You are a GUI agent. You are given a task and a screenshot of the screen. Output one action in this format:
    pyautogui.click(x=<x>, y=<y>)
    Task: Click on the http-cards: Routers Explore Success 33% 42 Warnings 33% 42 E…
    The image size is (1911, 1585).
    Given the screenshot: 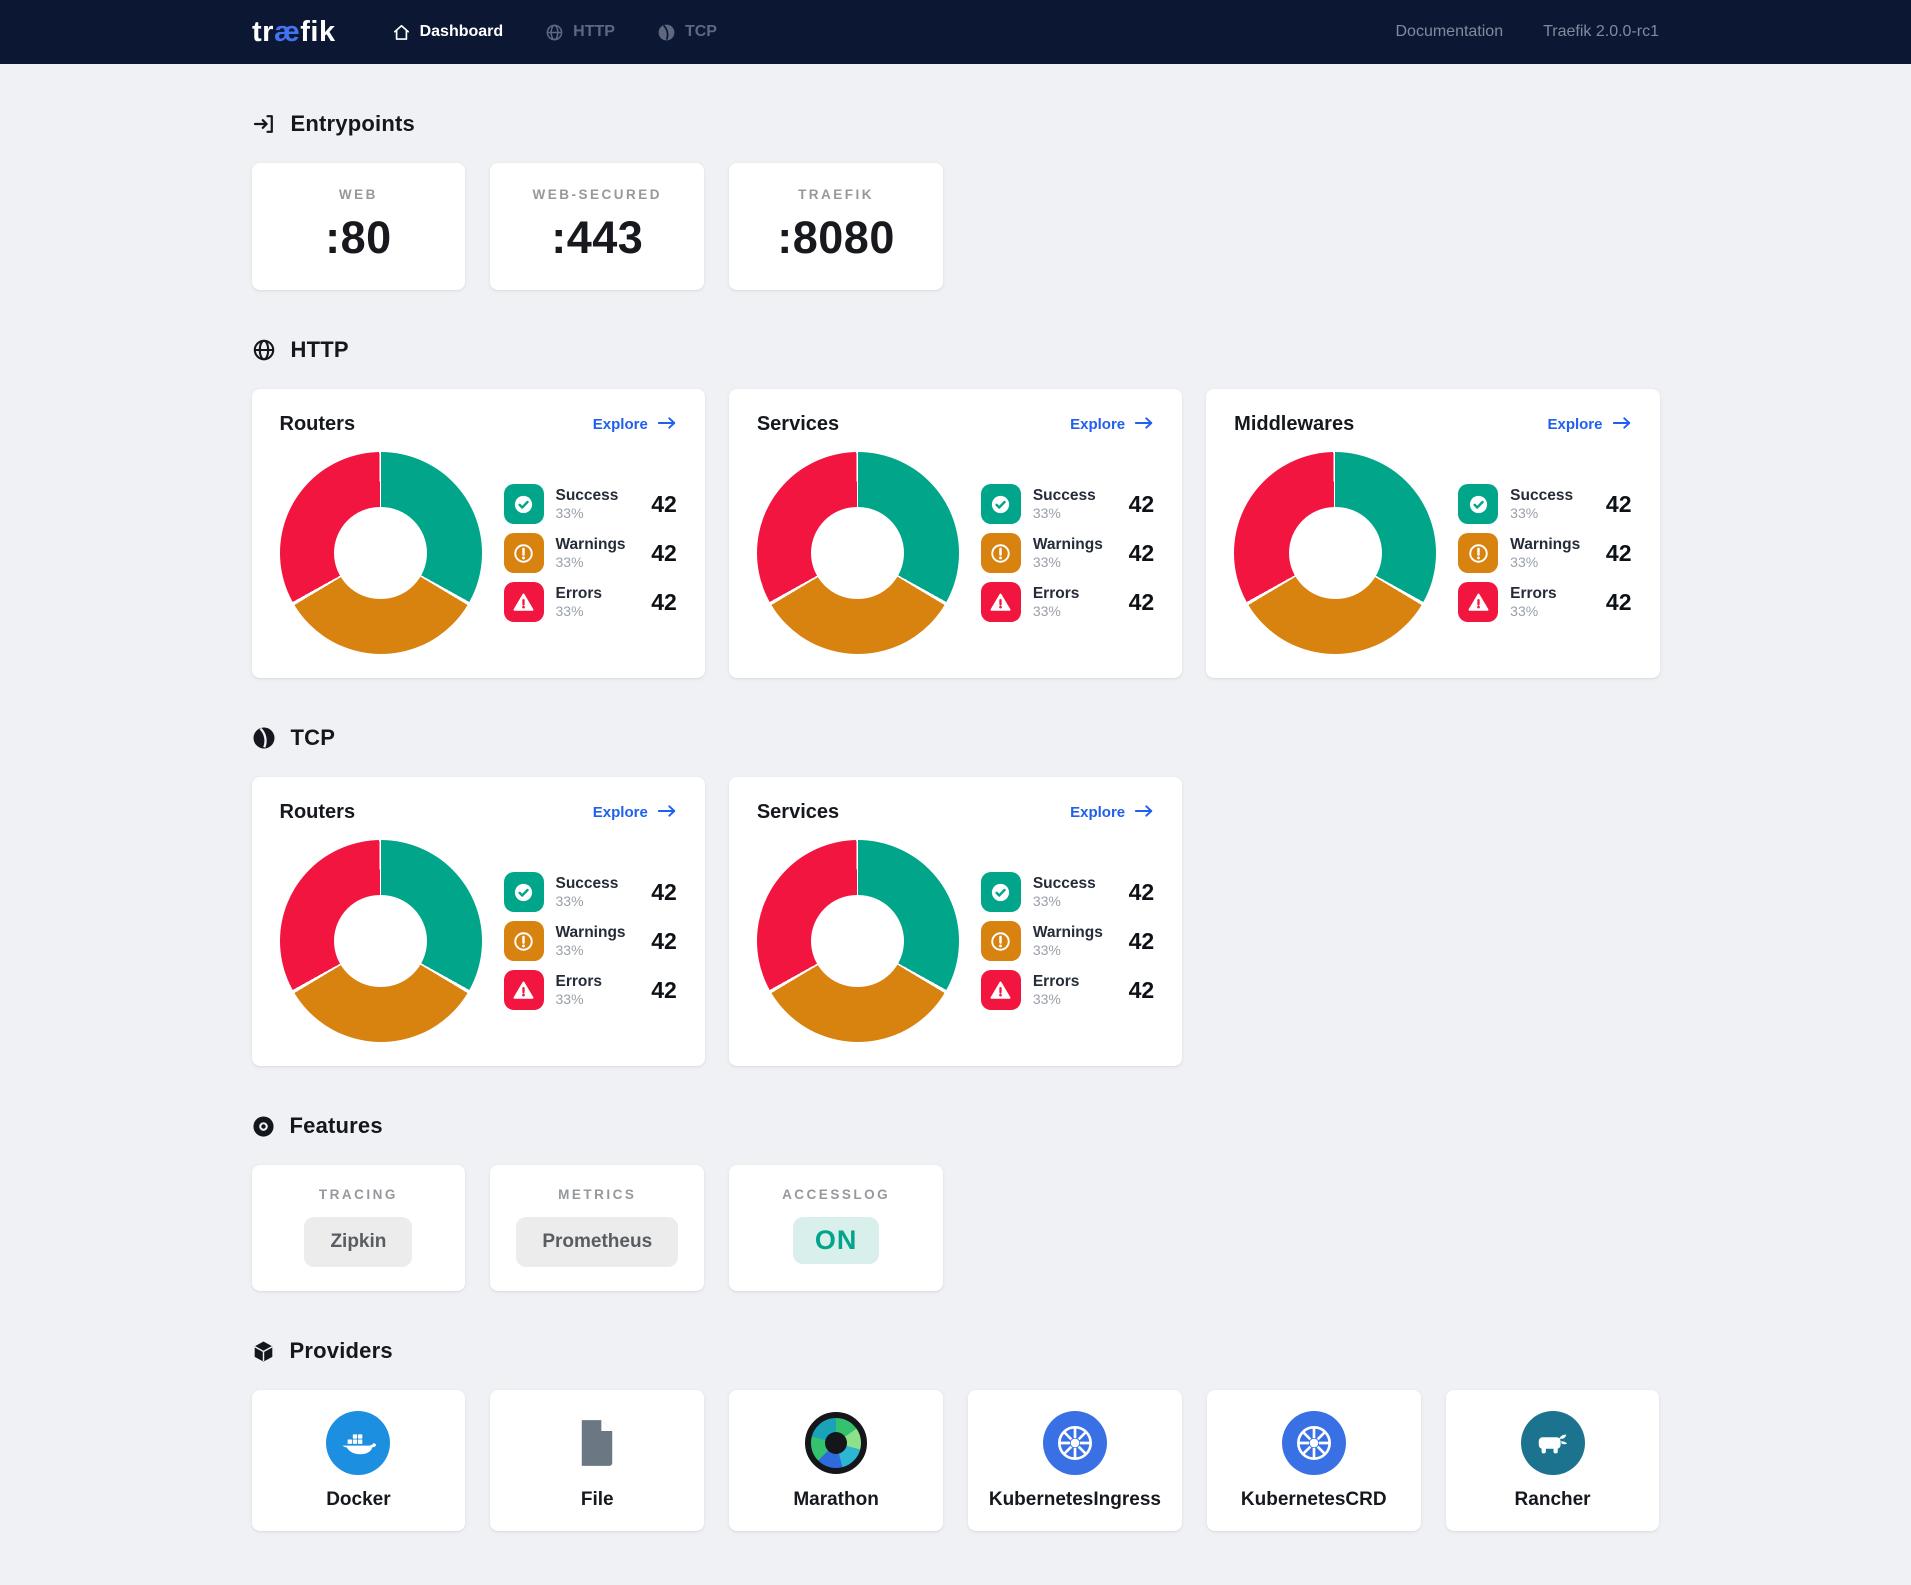 What is the action you would take?
    pyautogui.click(x=955, y=533)
    